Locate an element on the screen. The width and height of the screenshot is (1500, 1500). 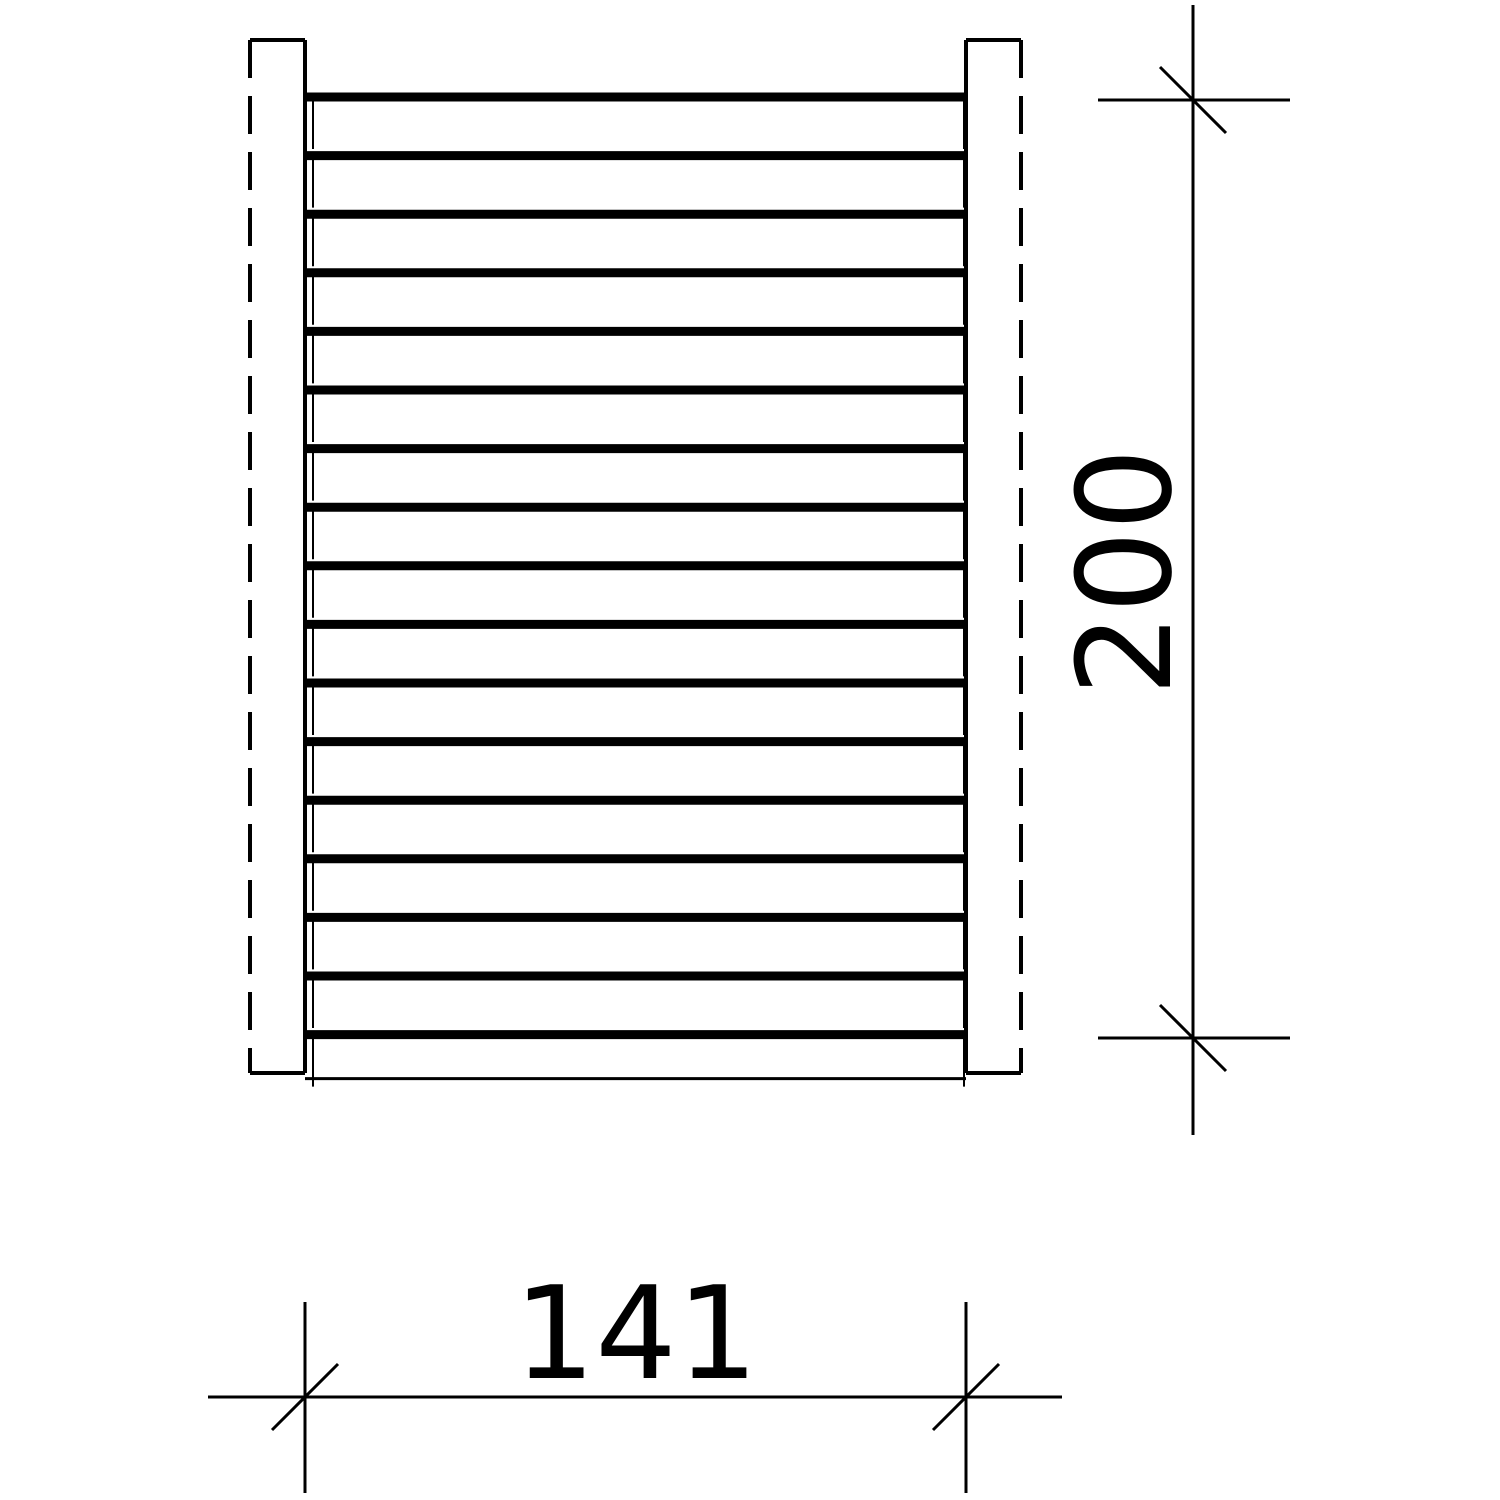
height-tick-bottom is located at coordinates (1193, 1038).